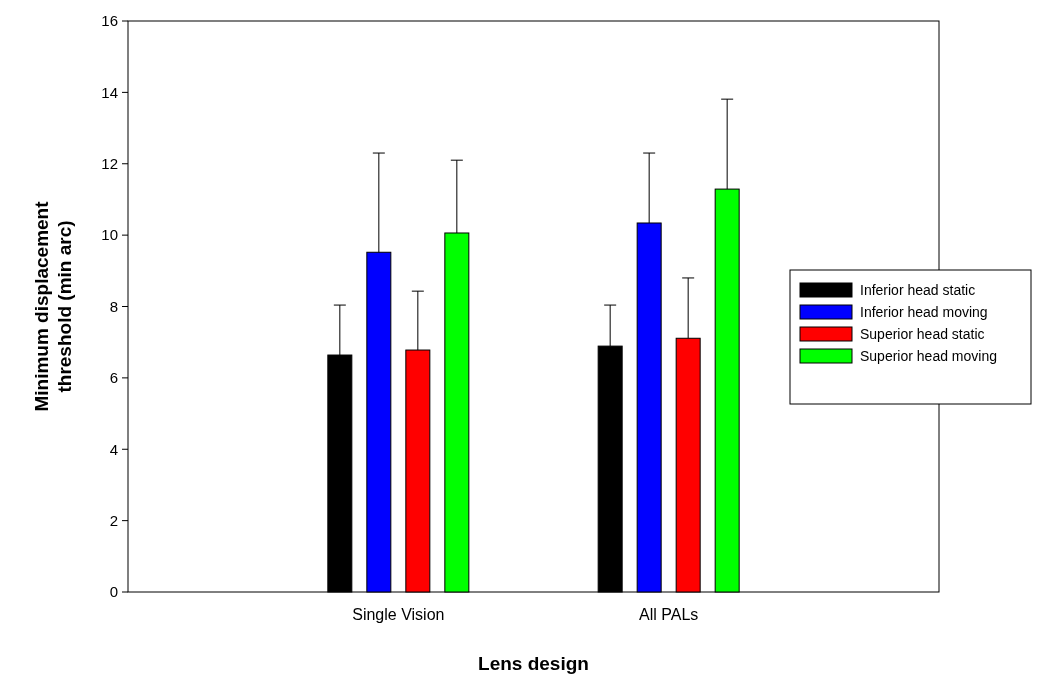 The image size is (1041, 684). What do you see at coordinates (113, 520) in the screenshot?
I see `y-tick-label: 2` at bounding box center [113, 520].